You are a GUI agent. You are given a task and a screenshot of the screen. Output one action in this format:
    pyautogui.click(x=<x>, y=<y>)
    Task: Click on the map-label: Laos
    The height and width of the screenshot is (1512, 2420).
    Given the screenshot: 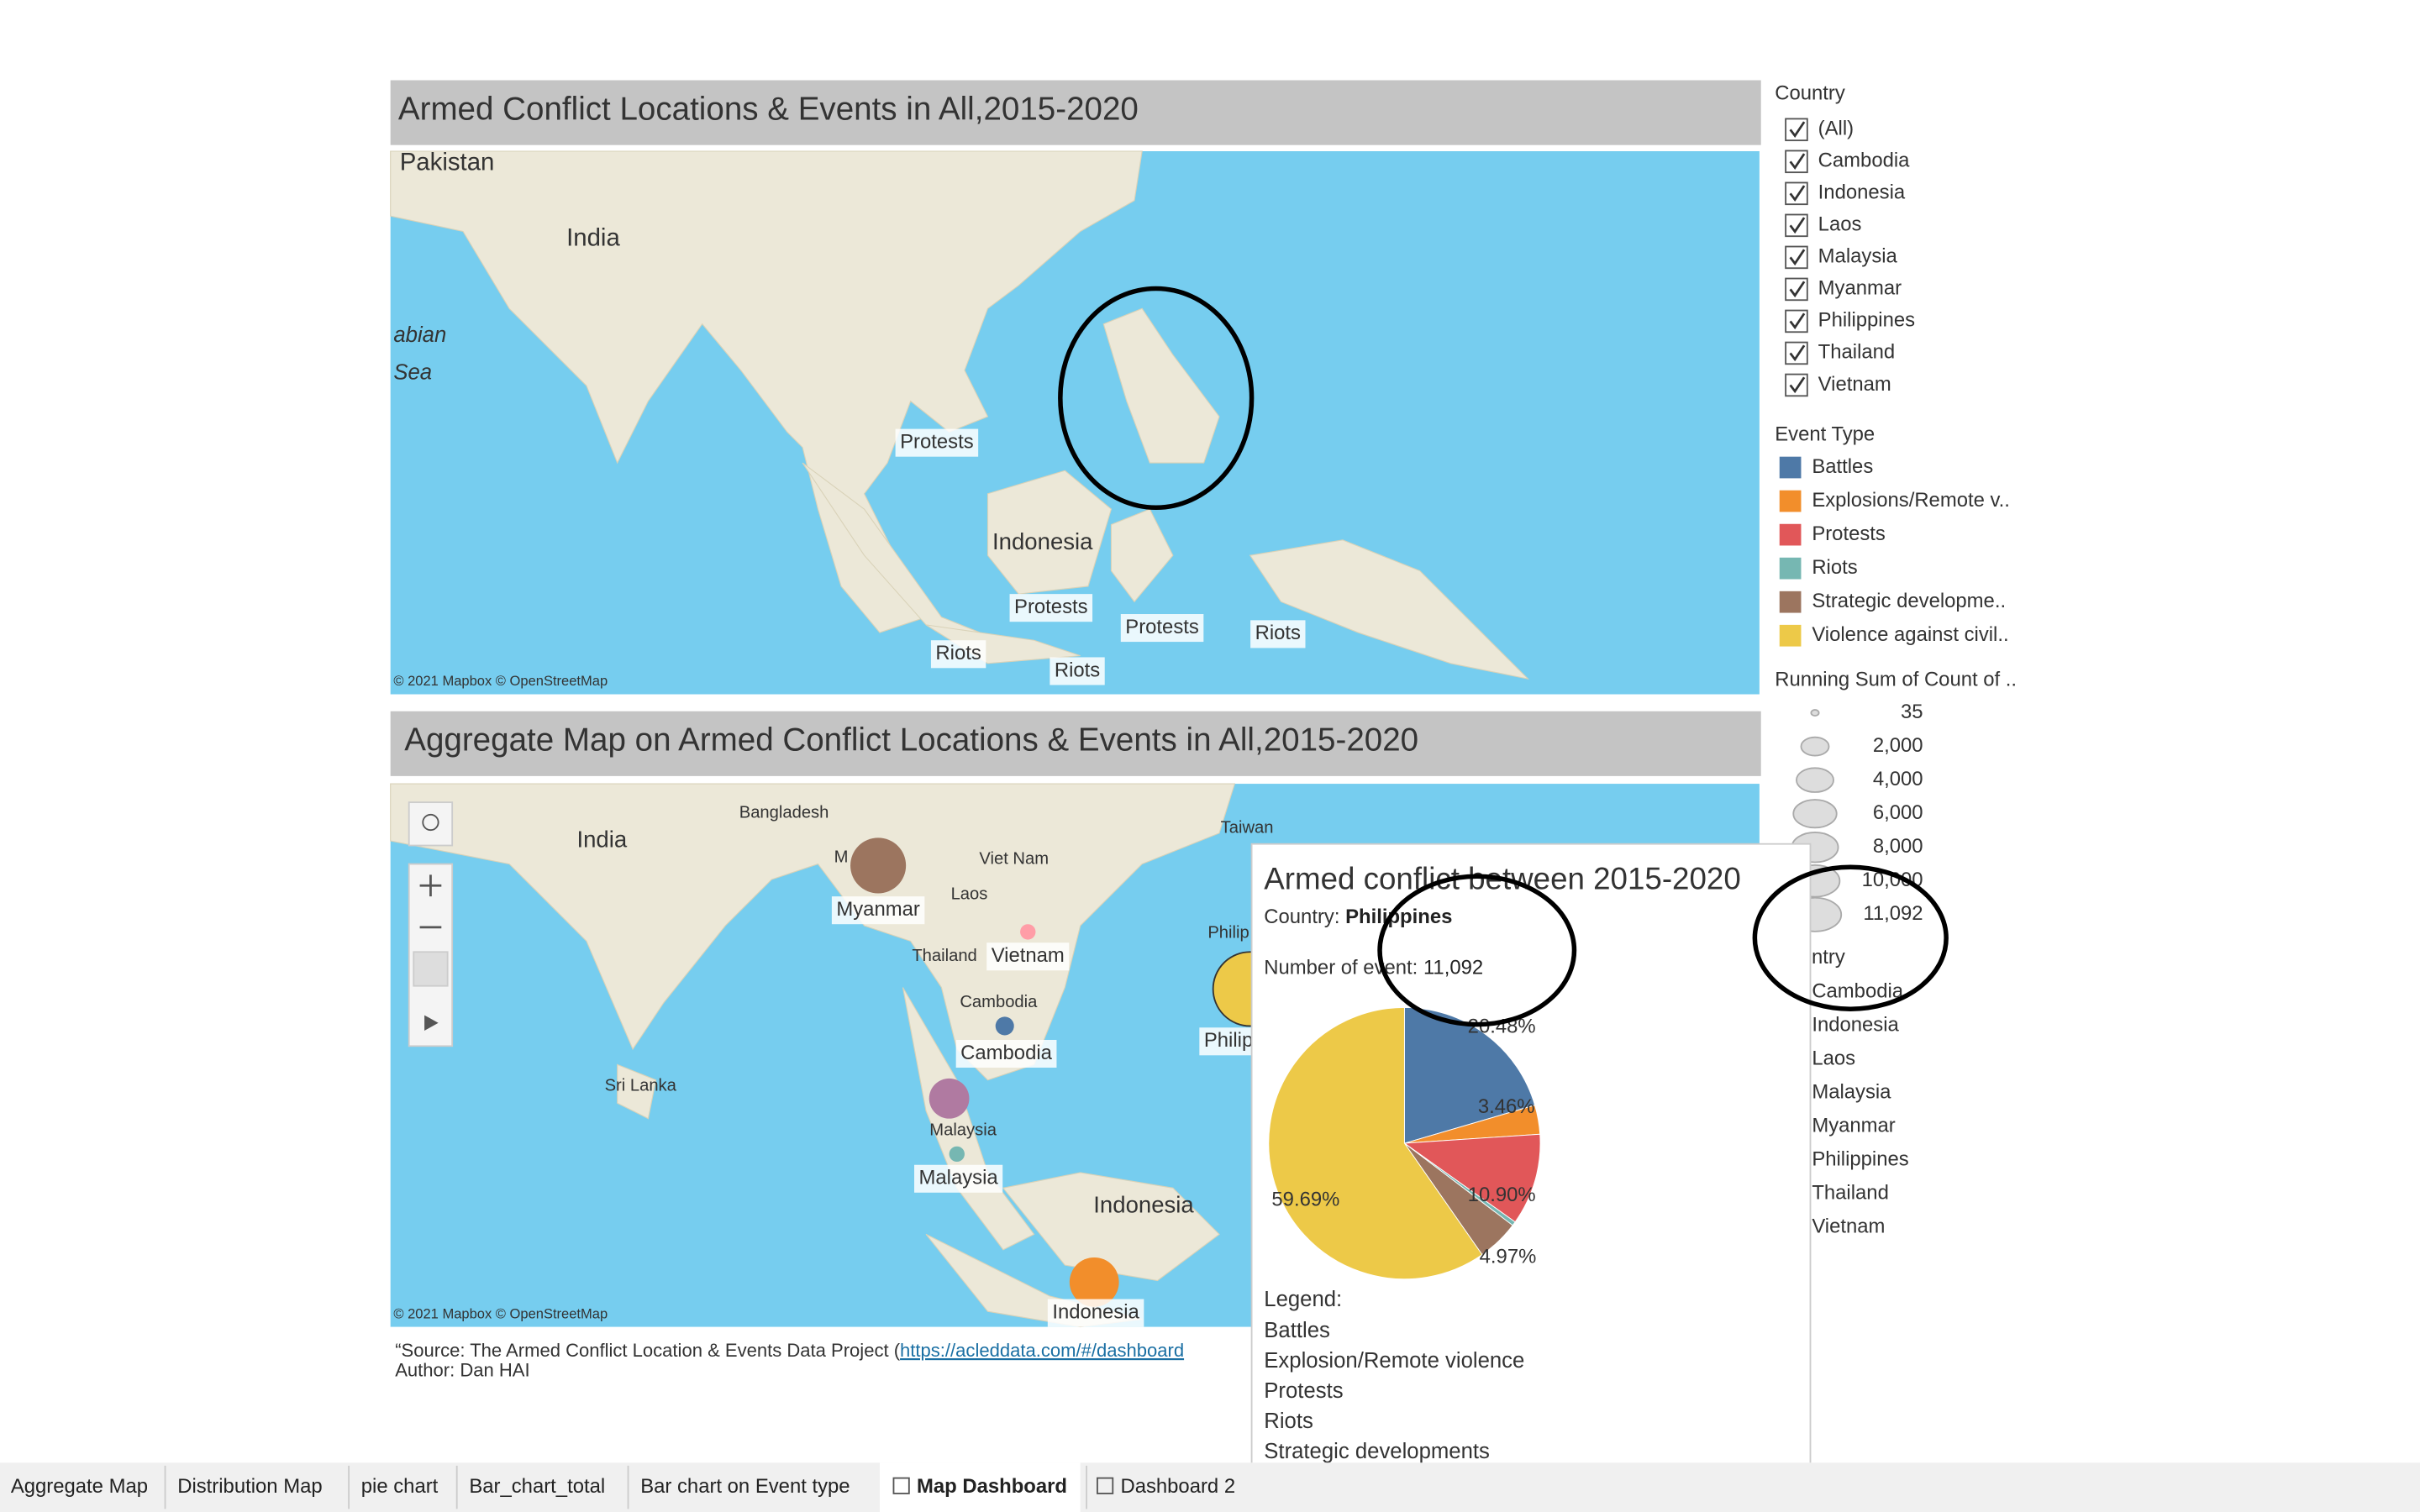 What is the action you would take?
    pyautogui.click(x=969, y=894)
    